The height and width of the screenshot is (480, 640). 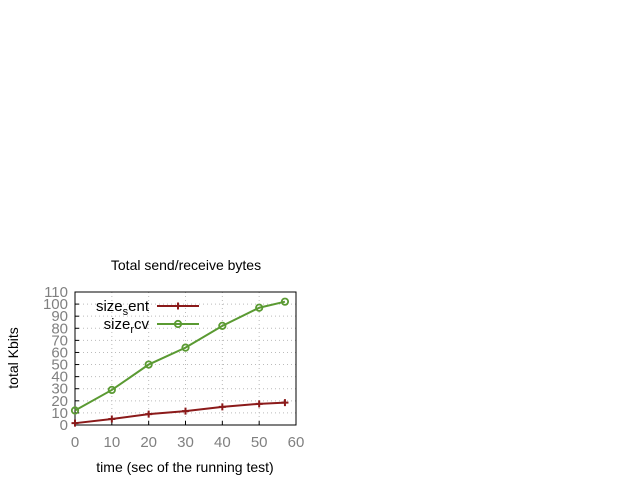 I want to click on y-axis-label: total Kbits, so click(x=13, y=357).